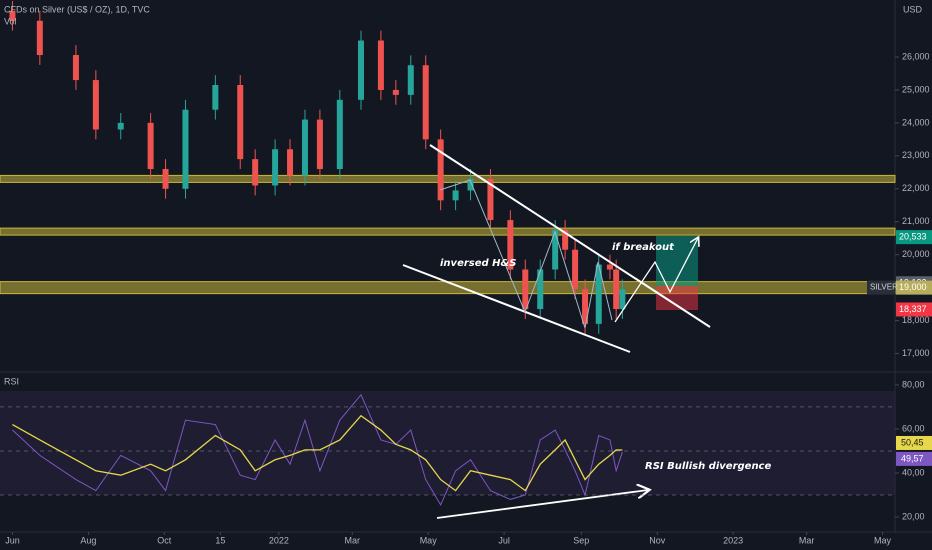 The image size is (932, 550). What do you see at coordinates (220, 540) in the screenshot?
I see `x-tick-label: 15` at bounding box center [220, 540].